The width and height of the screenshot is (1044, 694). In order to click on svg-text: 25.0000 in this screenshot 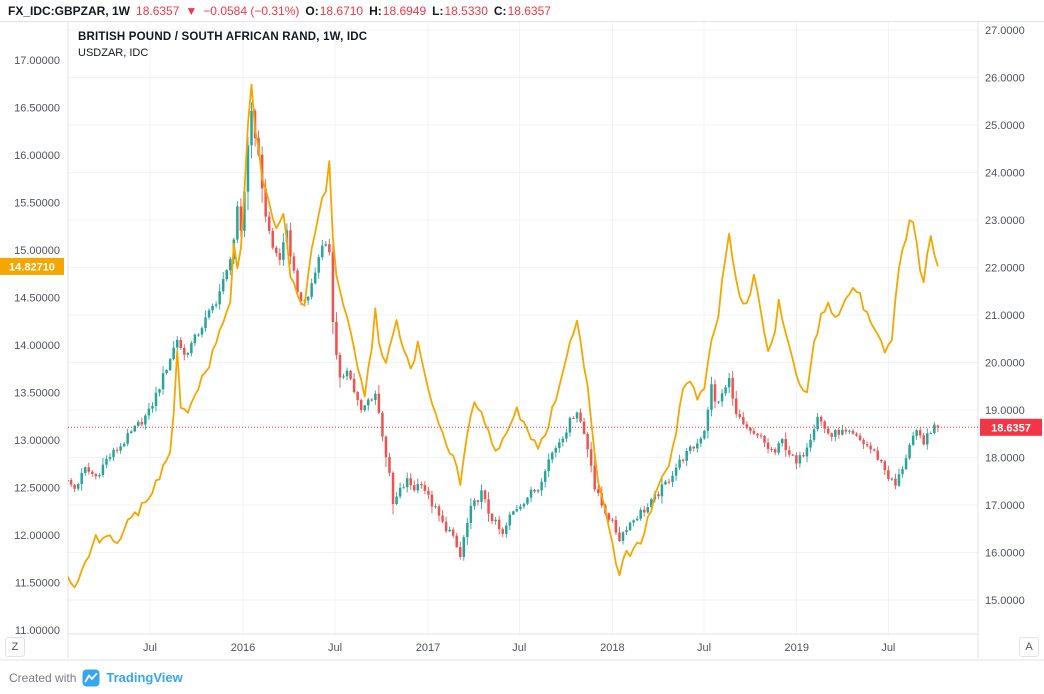, I will do `click(1005, 126)`.